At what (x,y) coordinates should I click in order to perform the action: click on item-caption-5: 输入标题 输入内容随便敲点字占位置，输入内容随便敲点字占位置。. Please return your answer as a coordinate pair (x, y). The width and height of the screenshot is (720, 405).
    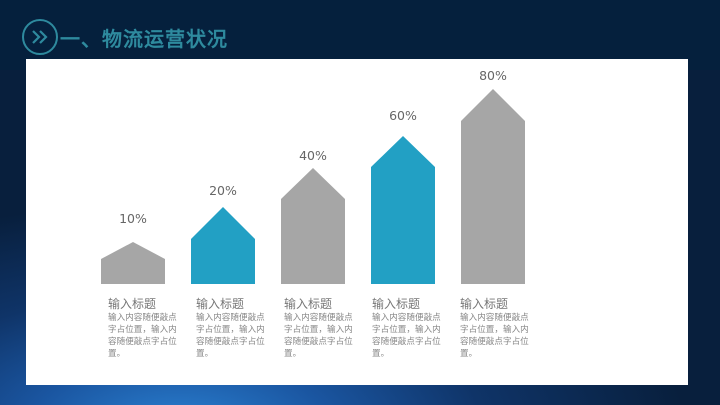
    Looking at the image, I should click on (498, 328).